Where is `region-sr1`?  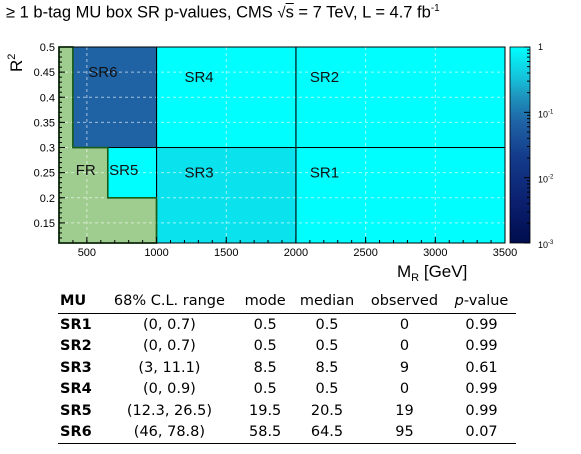 region-sr1 is located at coordinates (400, 195).